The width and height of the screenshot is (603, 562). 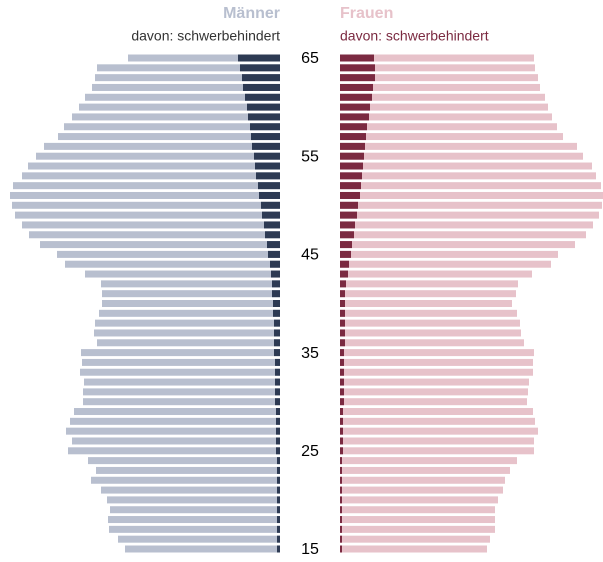 What do you see at coordinates (310, 451) in the screenshot?
I see `age-label: 25` at bounding box center [310, 451].